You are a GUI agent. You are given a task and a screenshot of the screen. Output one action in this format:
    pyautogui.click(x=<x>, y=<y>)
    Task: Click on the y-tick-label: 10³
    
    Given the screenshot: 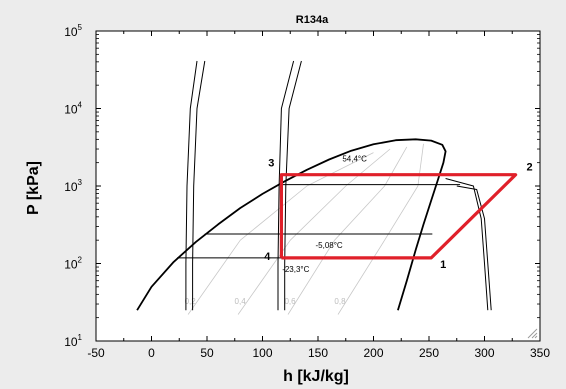 What is the action you would take?
    pyautogui.click(x=73, y=186)
    